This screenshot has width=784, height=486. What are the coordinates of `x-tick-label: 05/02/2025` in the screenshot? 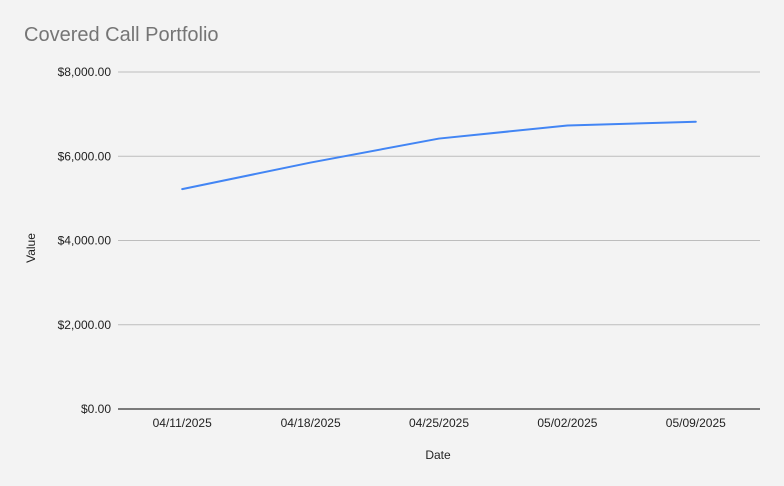 It's located at (567, 423).